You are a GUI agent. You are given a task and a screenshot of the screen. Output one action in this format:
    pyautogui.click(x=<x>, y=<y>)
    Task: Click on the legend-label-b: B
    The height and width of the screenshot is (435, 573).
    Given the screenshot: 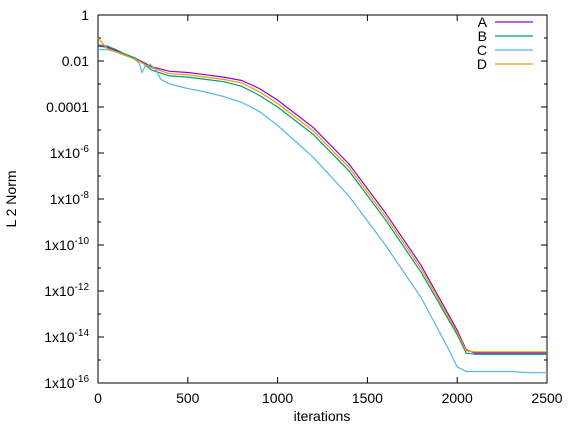 What is the action you would take?
    pyautogui.click(x=482, y=36)
    